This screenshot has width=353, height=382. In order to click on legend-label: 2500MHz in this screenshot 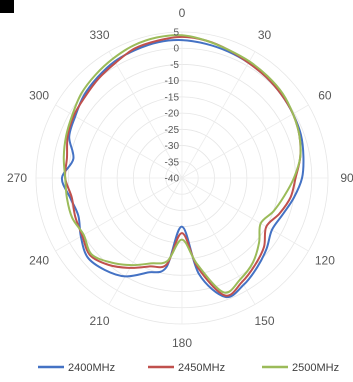, I will do `click(315, 368)`.